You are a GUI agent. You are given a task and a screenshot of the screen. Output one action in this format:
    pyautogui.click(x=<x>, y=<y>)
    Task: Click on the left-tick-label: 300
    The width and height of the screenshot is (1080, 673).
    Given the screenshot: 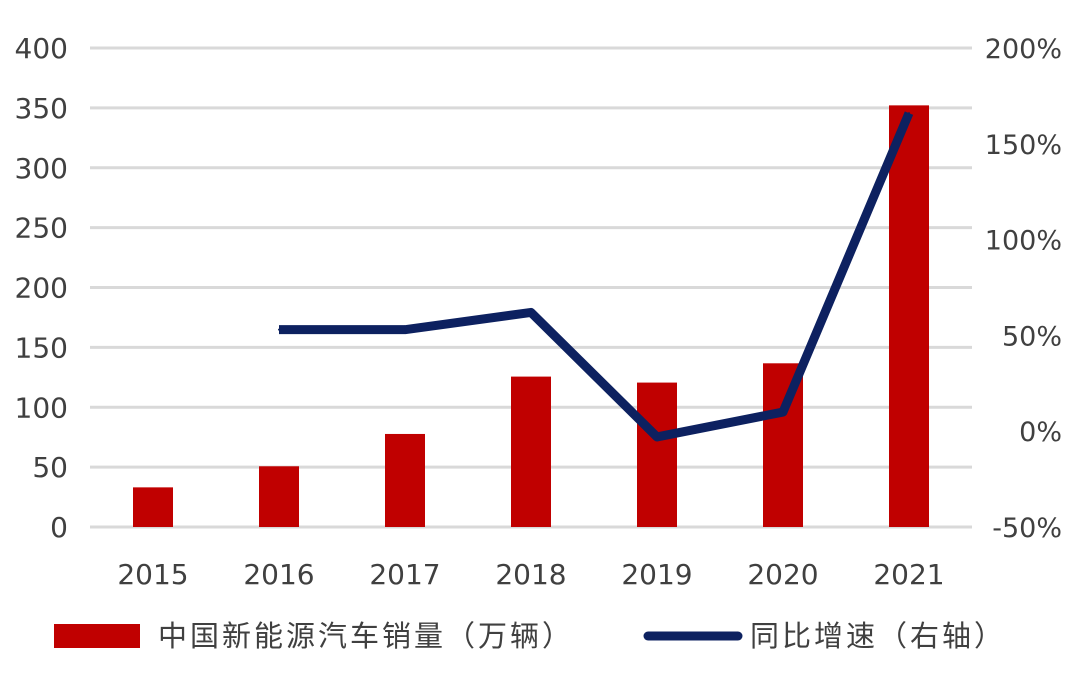 What is the action you would take?
    pyautogui.click(x=41, y=168)
    